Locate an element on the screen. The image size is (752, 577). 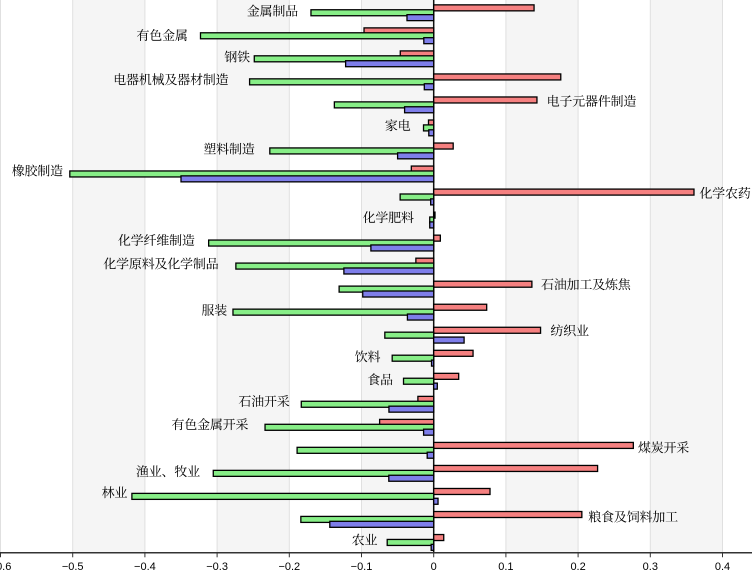
svg-text: 0.2 is located at coordinates (577, 567).